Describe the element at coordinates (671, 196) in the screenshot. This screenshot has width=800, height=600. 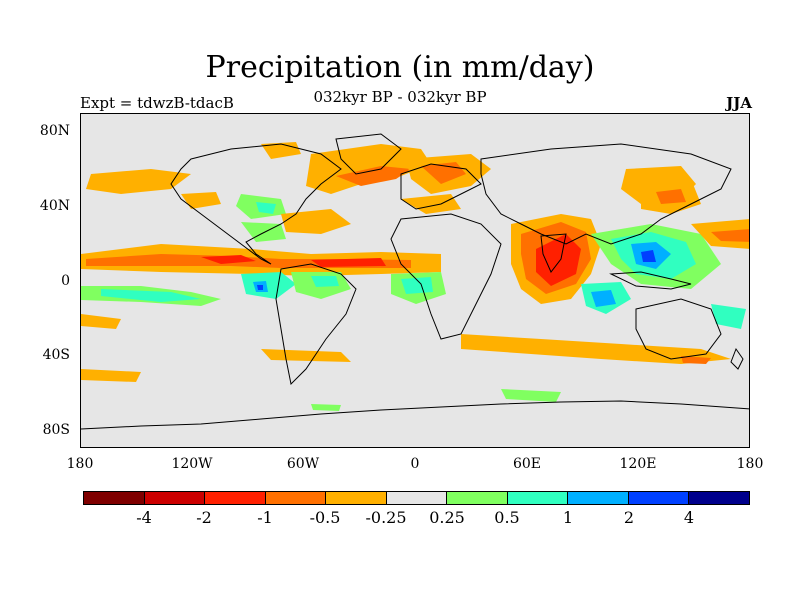
I see `patch-japan-red` at that location.